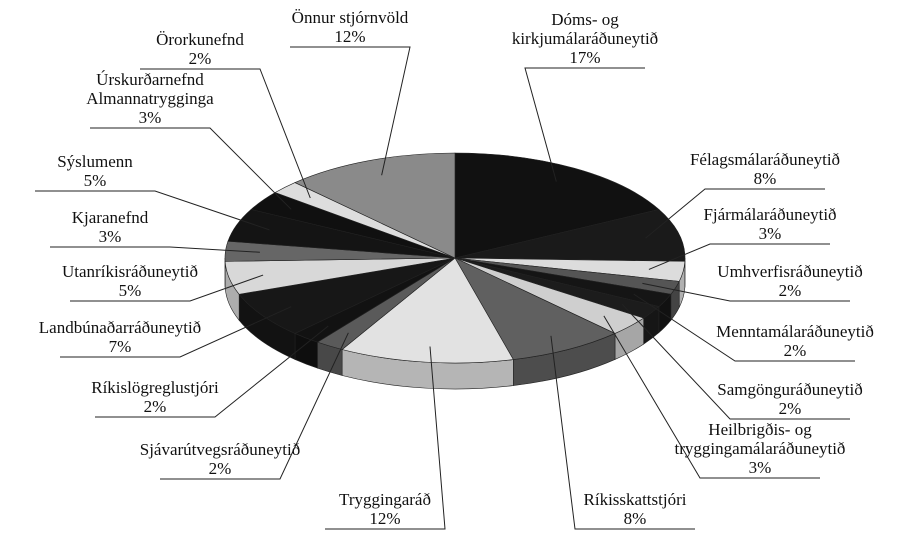  I want to click on slice-label: Landbúnaðarráðuneytið 7%, so click(120, 337).